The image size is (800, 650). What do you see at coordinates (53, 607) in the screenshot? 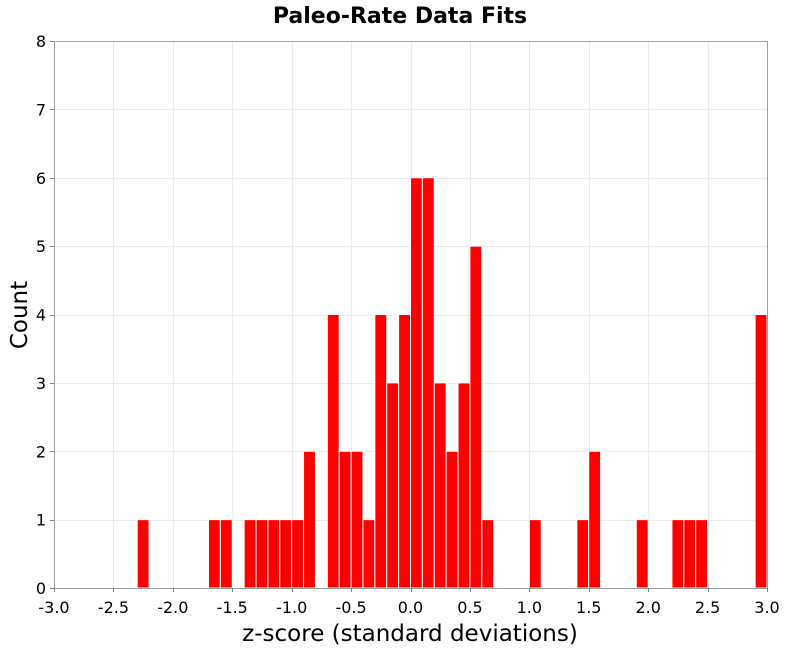
I see `x-tick-label: -3.0` at bounding box center [53, 607].